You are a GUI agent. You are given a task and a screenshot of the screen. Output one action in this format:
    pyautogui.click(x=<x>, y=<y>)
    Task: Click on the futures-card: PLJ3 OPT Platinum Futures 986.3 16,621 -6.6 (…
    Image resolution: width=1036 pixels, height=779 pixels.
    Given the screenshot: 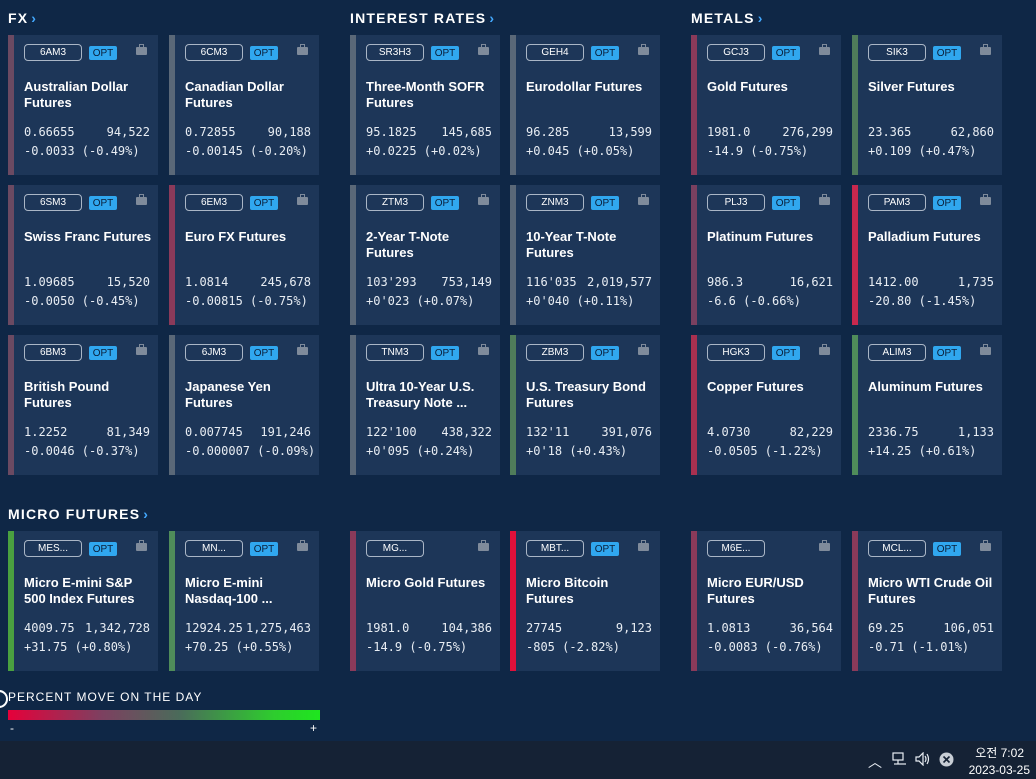 What is the action you would take?
    pyautogui.click(x=766, y=255)
    